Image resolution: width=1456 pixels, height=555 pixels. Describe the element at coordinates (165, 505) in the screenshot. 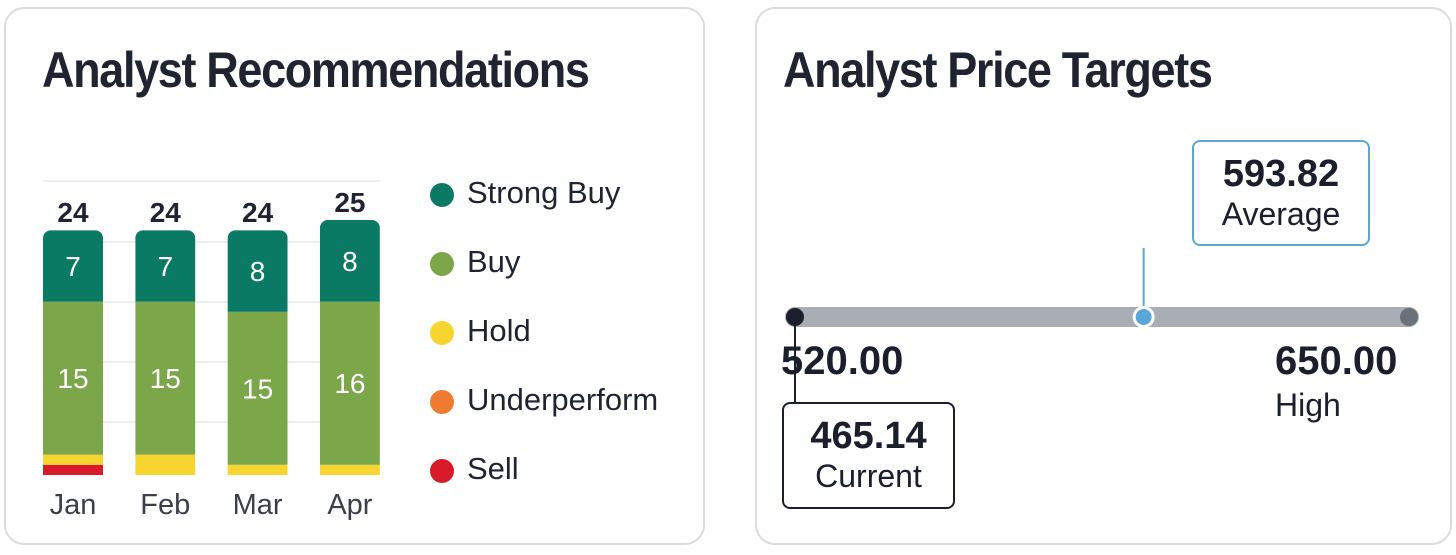

I see `x-tick-label-feb: Feb` at that location.